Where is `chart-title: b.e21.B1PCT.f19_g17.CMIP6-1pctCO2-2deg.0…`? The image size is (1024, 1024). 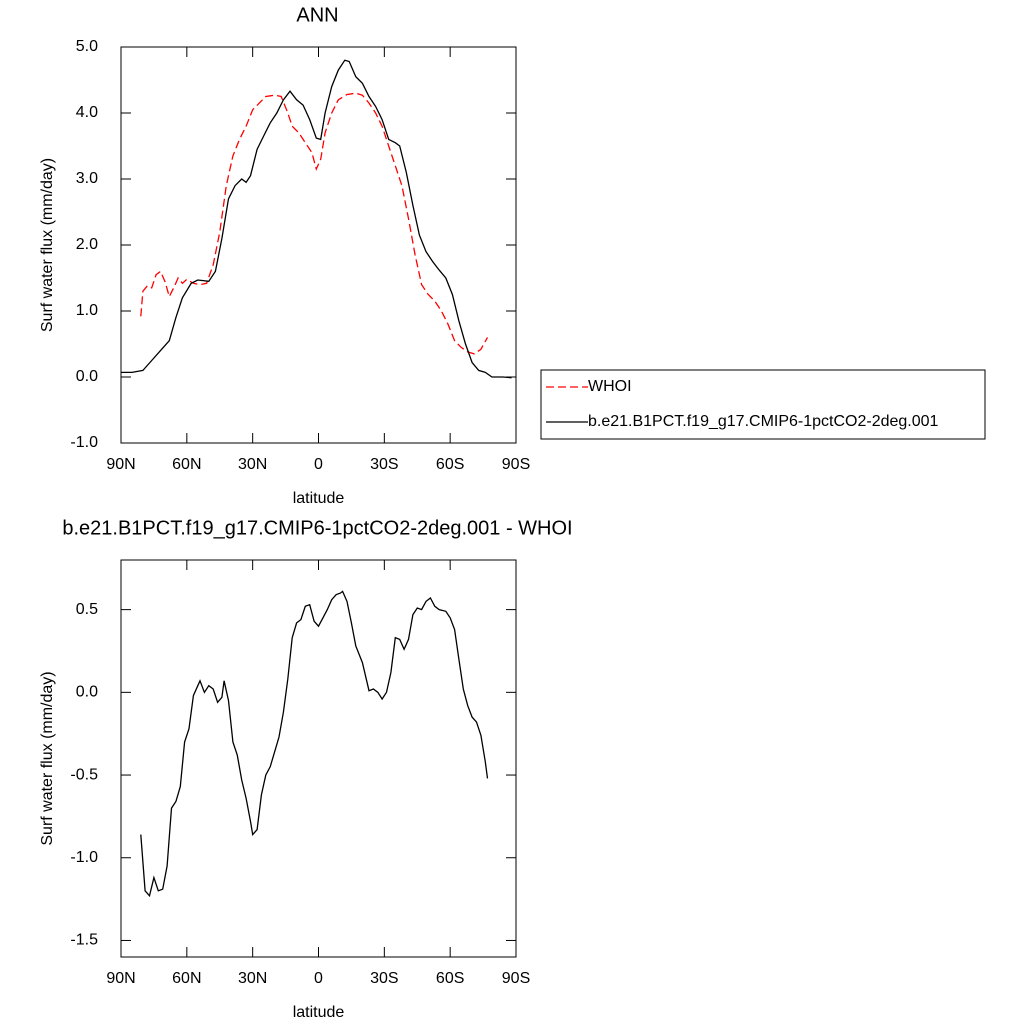 chart-title: b.e21.B1PCT.f19_g17.CMIP6-1pctCO2-2deg.0… is located at coordinates (317, 528).